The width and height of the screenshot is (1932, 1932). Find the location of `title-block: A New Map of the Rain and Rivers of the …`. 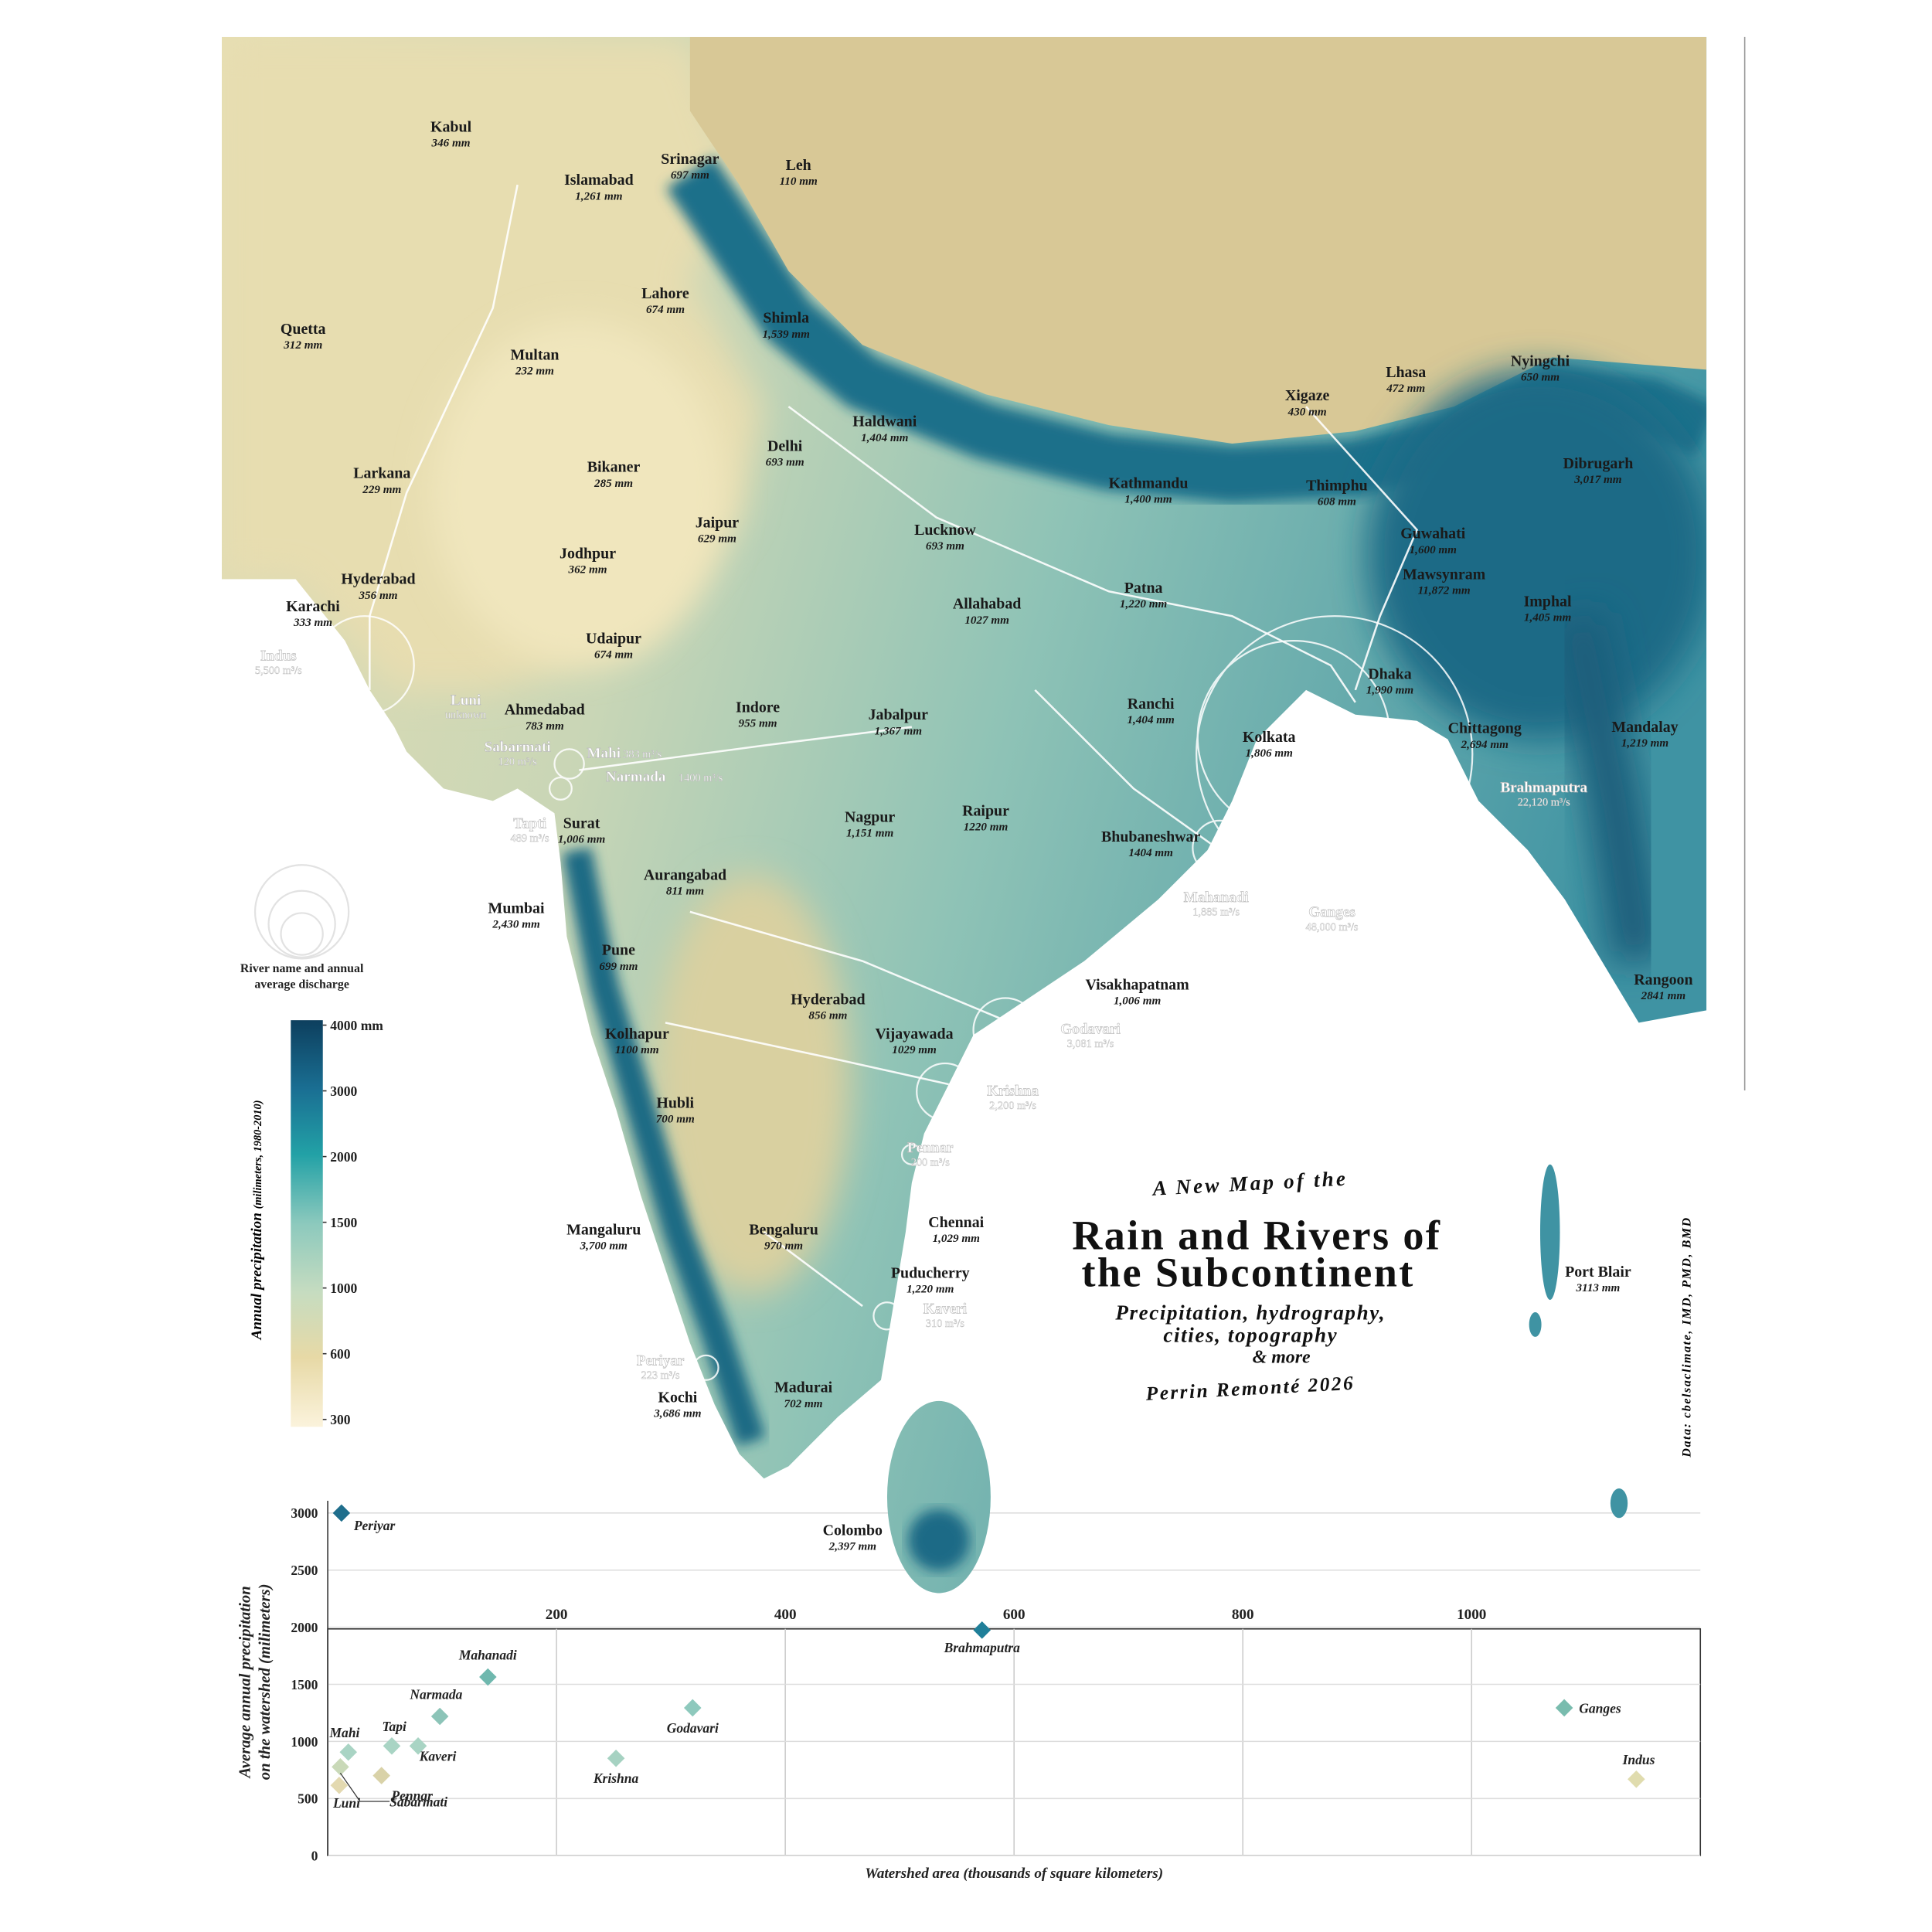

title-block: A New Map of the Rain and Rivers of the … is located at coordinates (1256, 1286).